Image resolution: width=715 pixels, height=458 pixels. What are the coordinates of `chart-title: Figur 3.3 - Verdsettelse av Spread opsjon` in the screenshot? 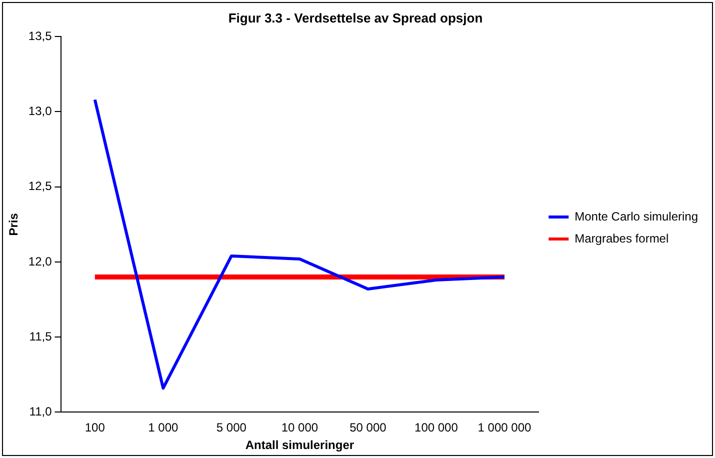 It's located at (355, 18).